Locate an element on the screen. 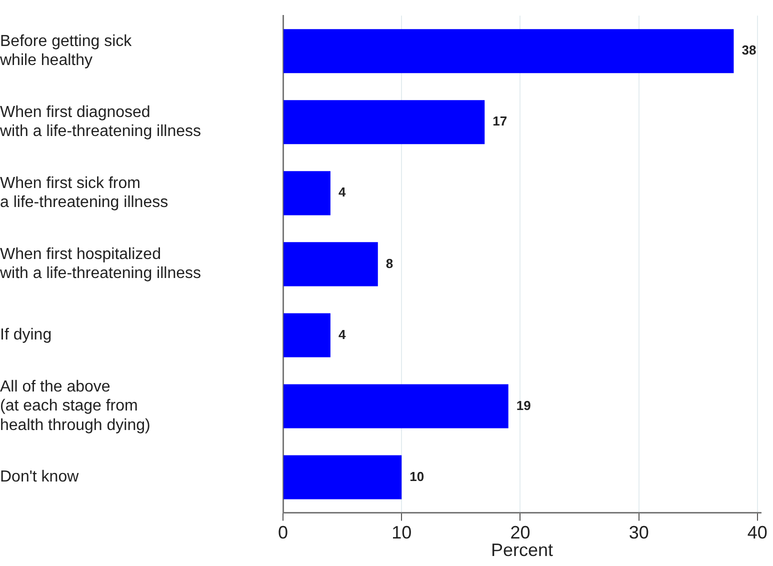  x-tick-label: 10 is located at coordinates (402, 532).